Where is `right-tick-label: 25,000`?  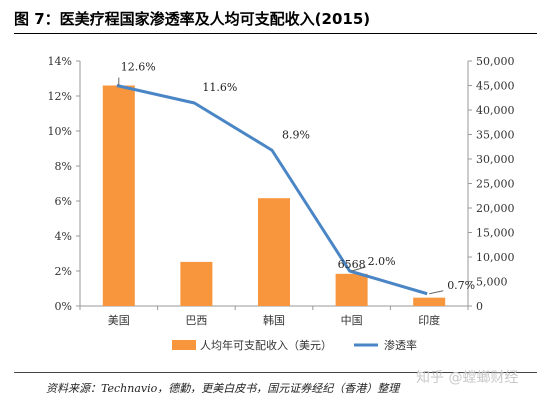
right-tick-label: 25,000 is located at coordinates (495, 184).